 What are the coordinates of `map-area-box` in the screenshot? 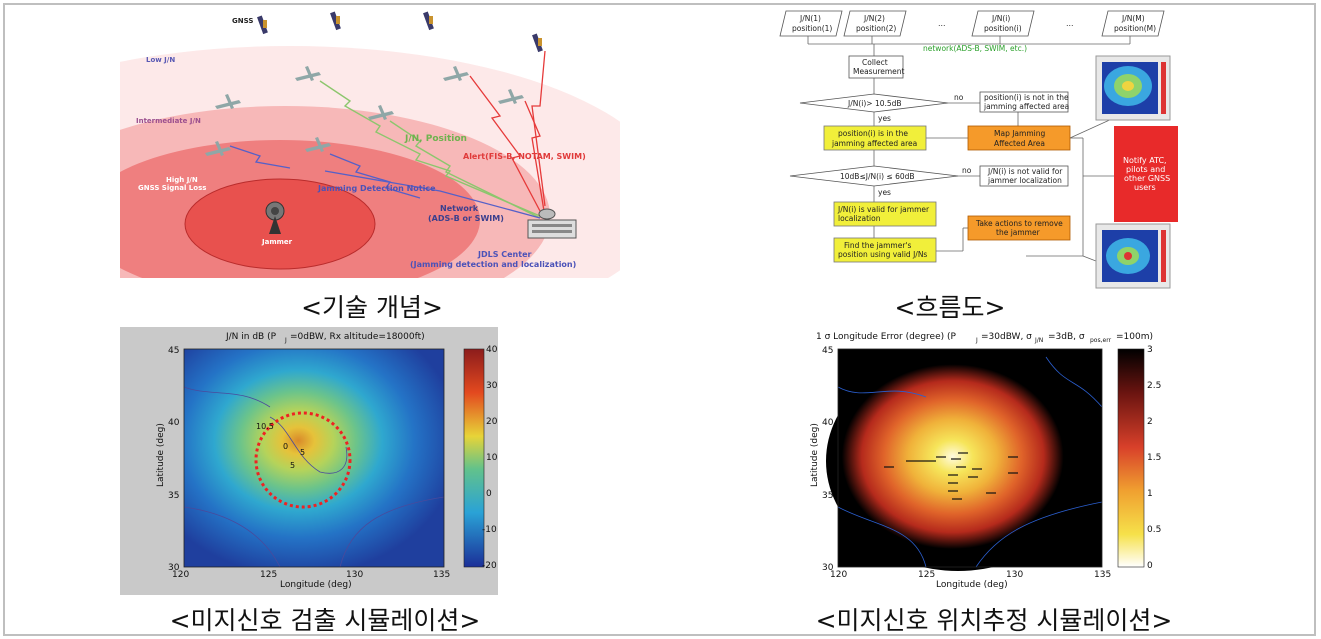 It's located at (1019, 138).